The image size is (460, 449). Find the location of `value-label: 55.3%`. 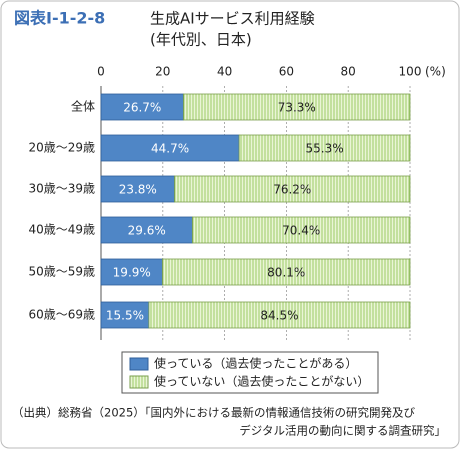

value-label: 55.3% is located at coordinates (324, 149).